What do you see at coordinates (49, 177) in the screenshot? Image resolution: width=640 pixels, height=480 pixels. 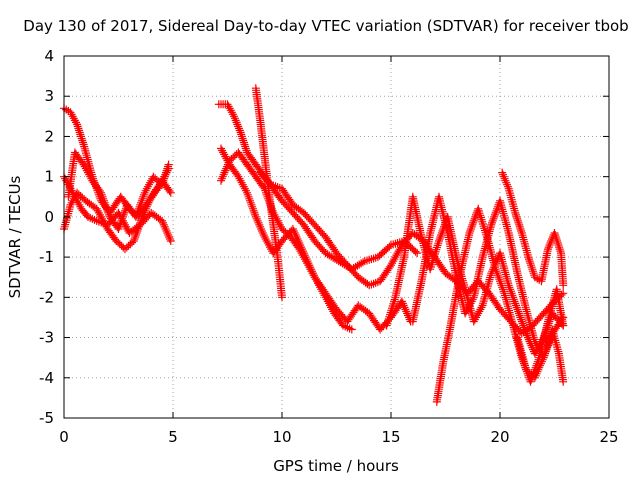 I see `y-tick-label: 1` at bounding box center [49, 177].